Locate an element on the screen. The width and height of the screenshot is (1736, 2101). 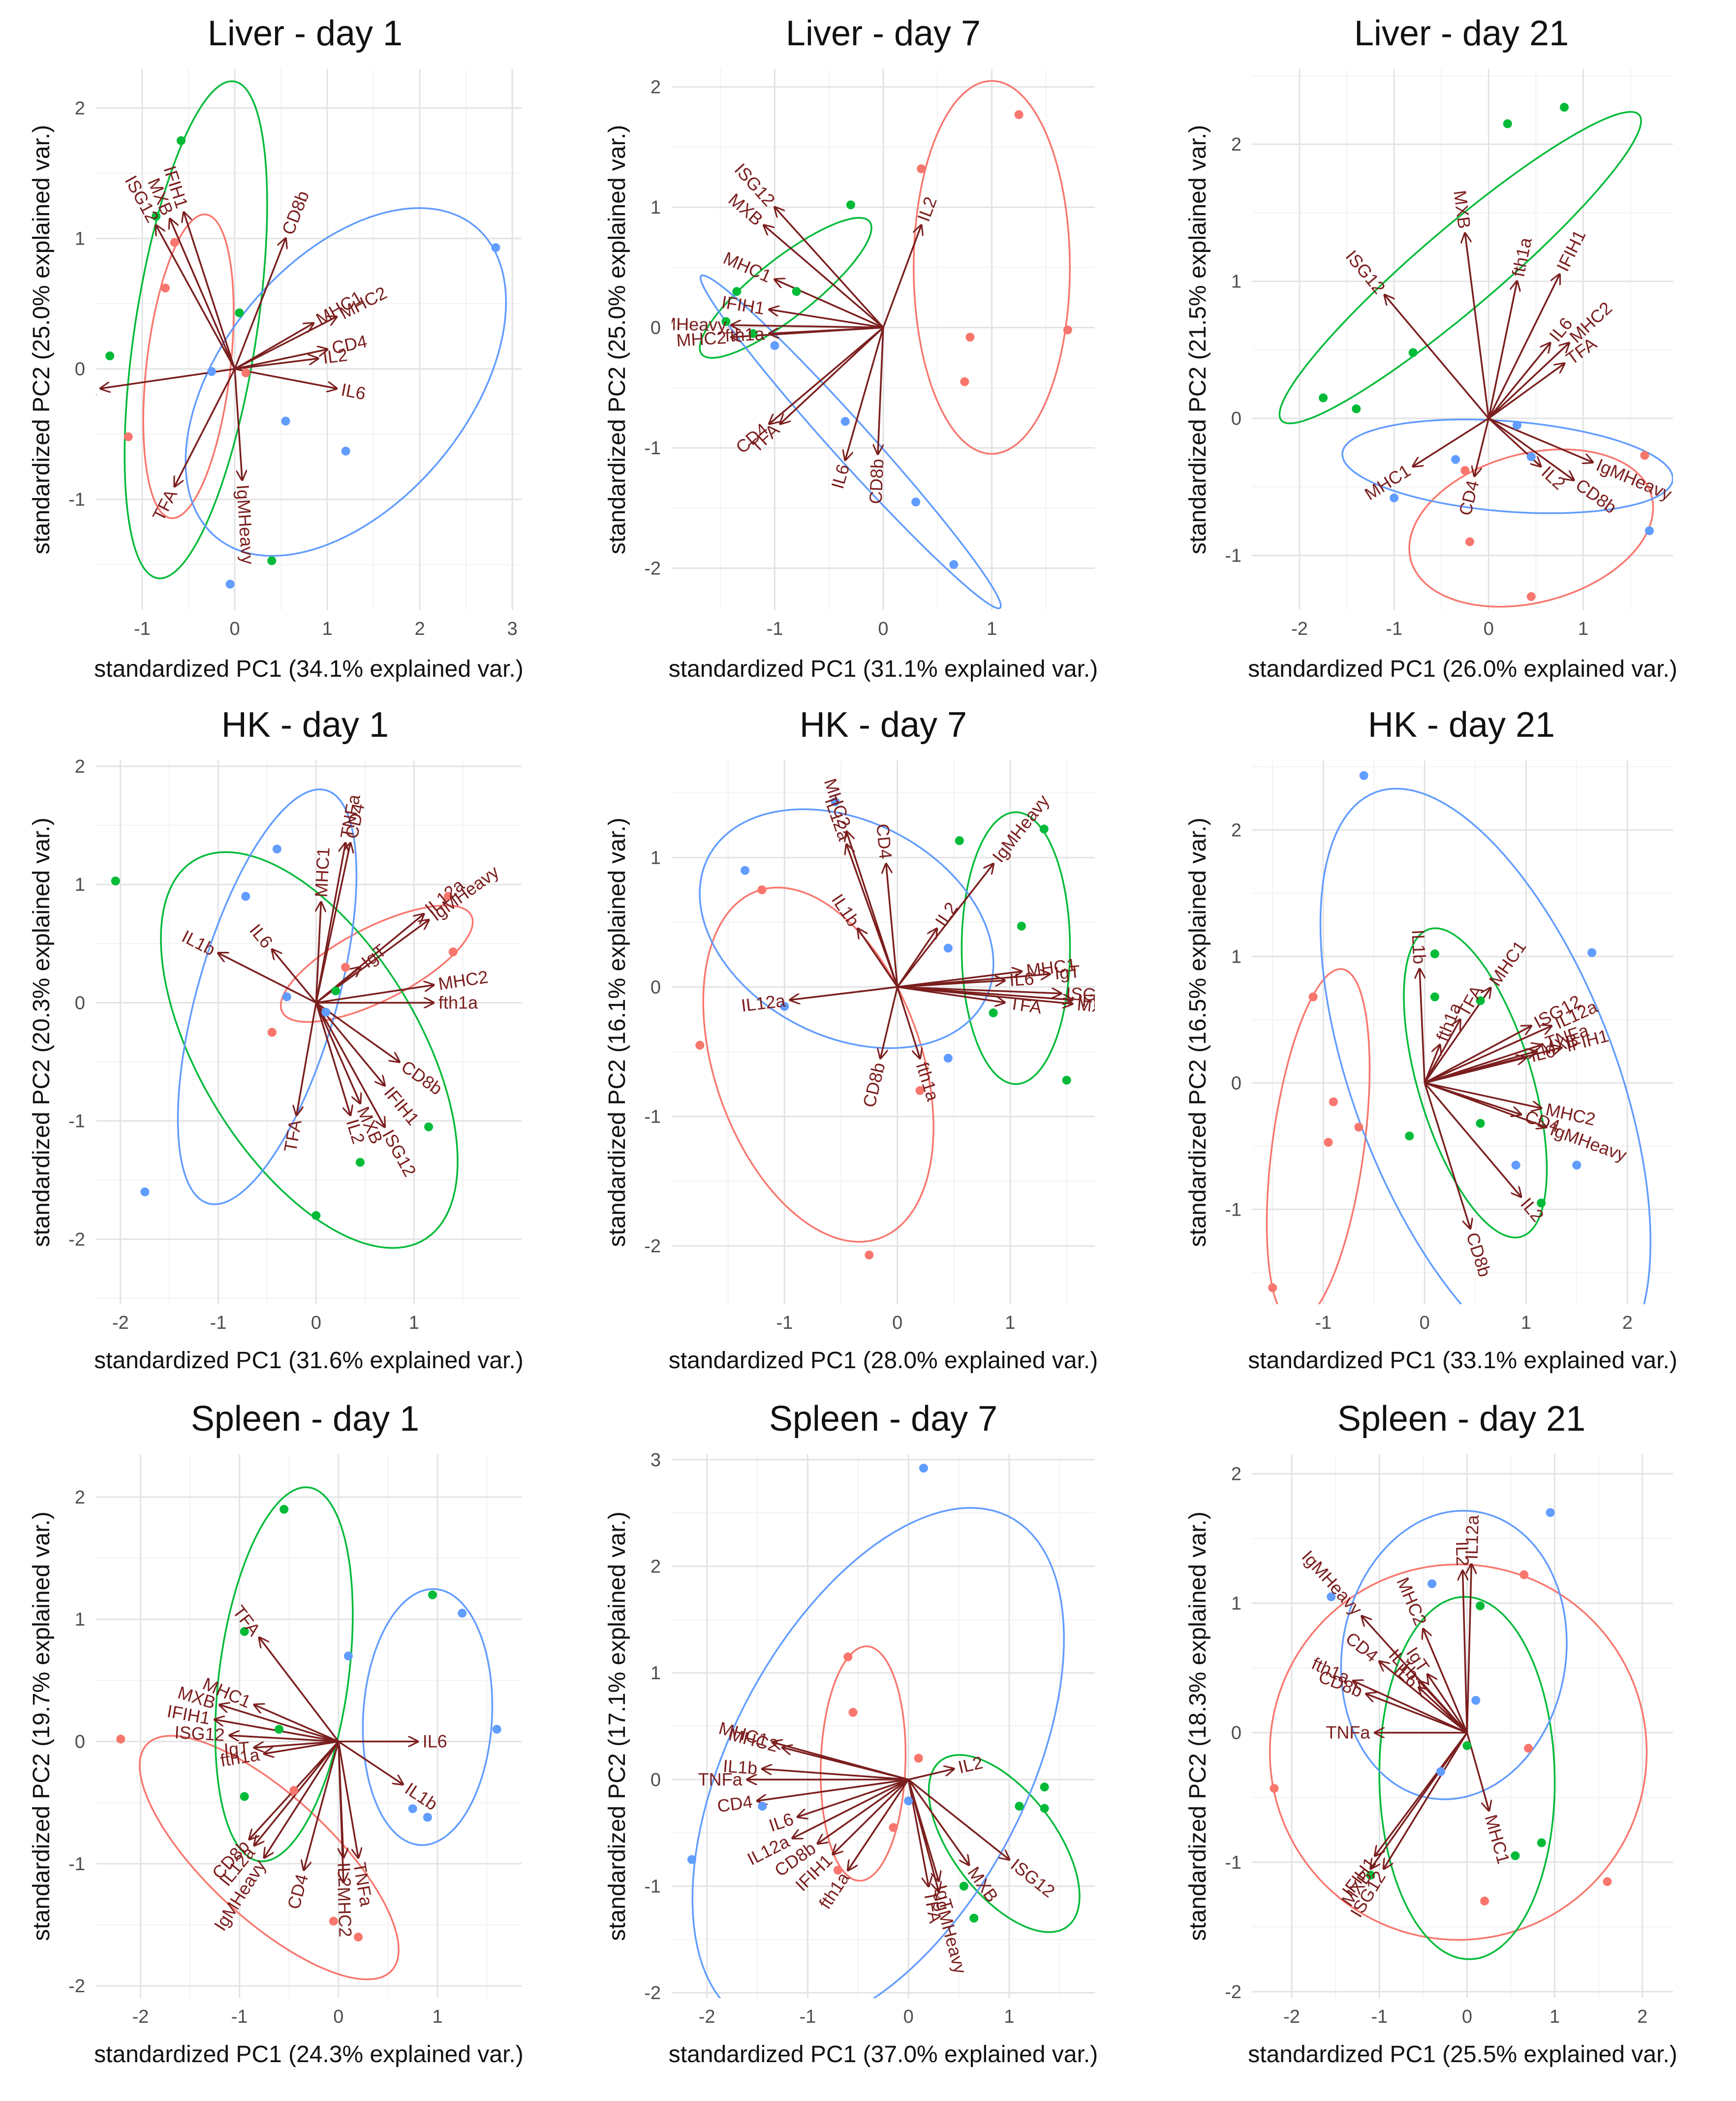
loading-label: TFA is located at coordinates (1025, 1005).